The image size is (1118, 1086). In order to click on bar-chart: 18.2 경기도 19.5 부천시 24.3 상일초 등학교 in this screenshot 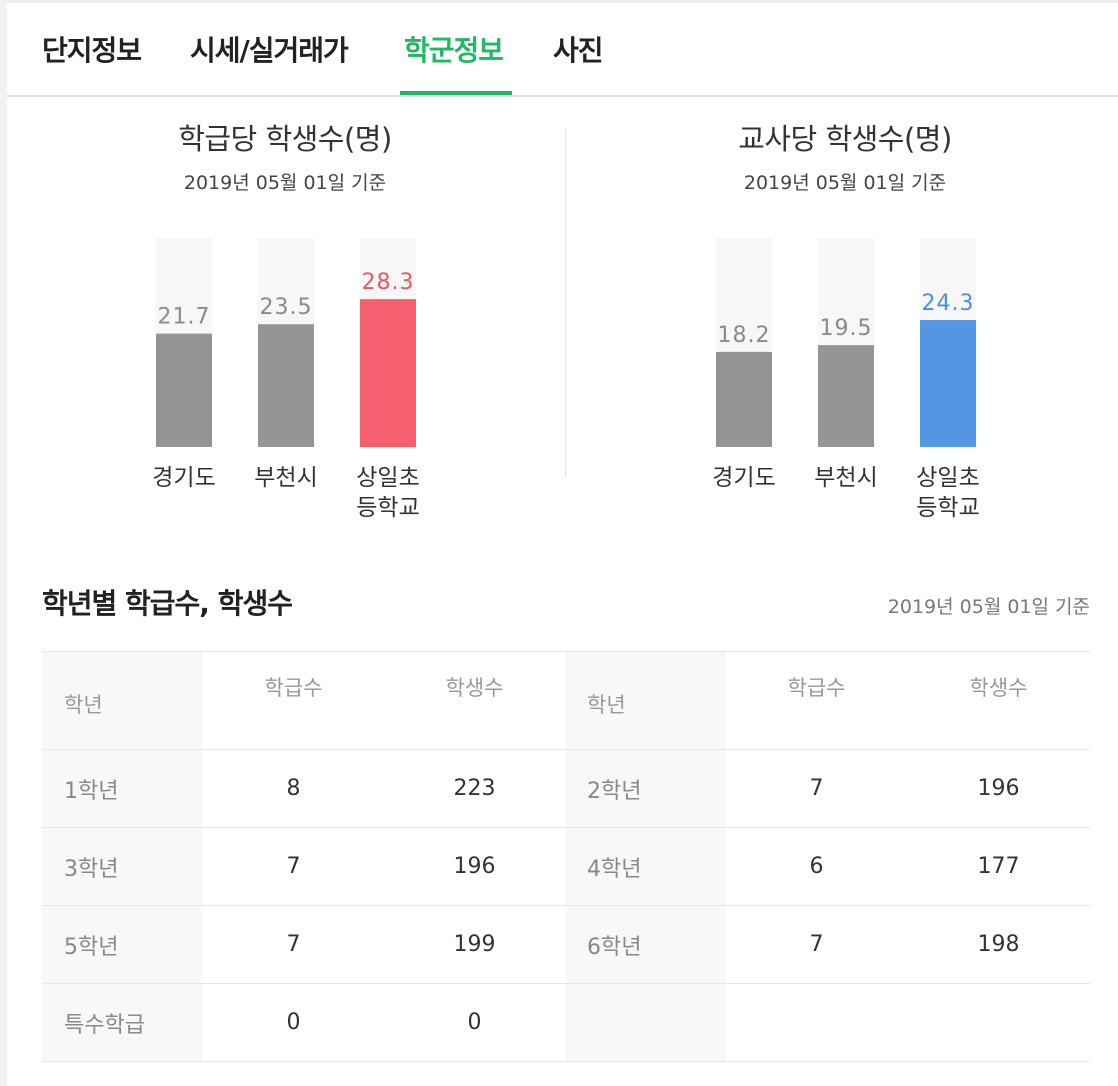, I will do `click(846, 379)`.